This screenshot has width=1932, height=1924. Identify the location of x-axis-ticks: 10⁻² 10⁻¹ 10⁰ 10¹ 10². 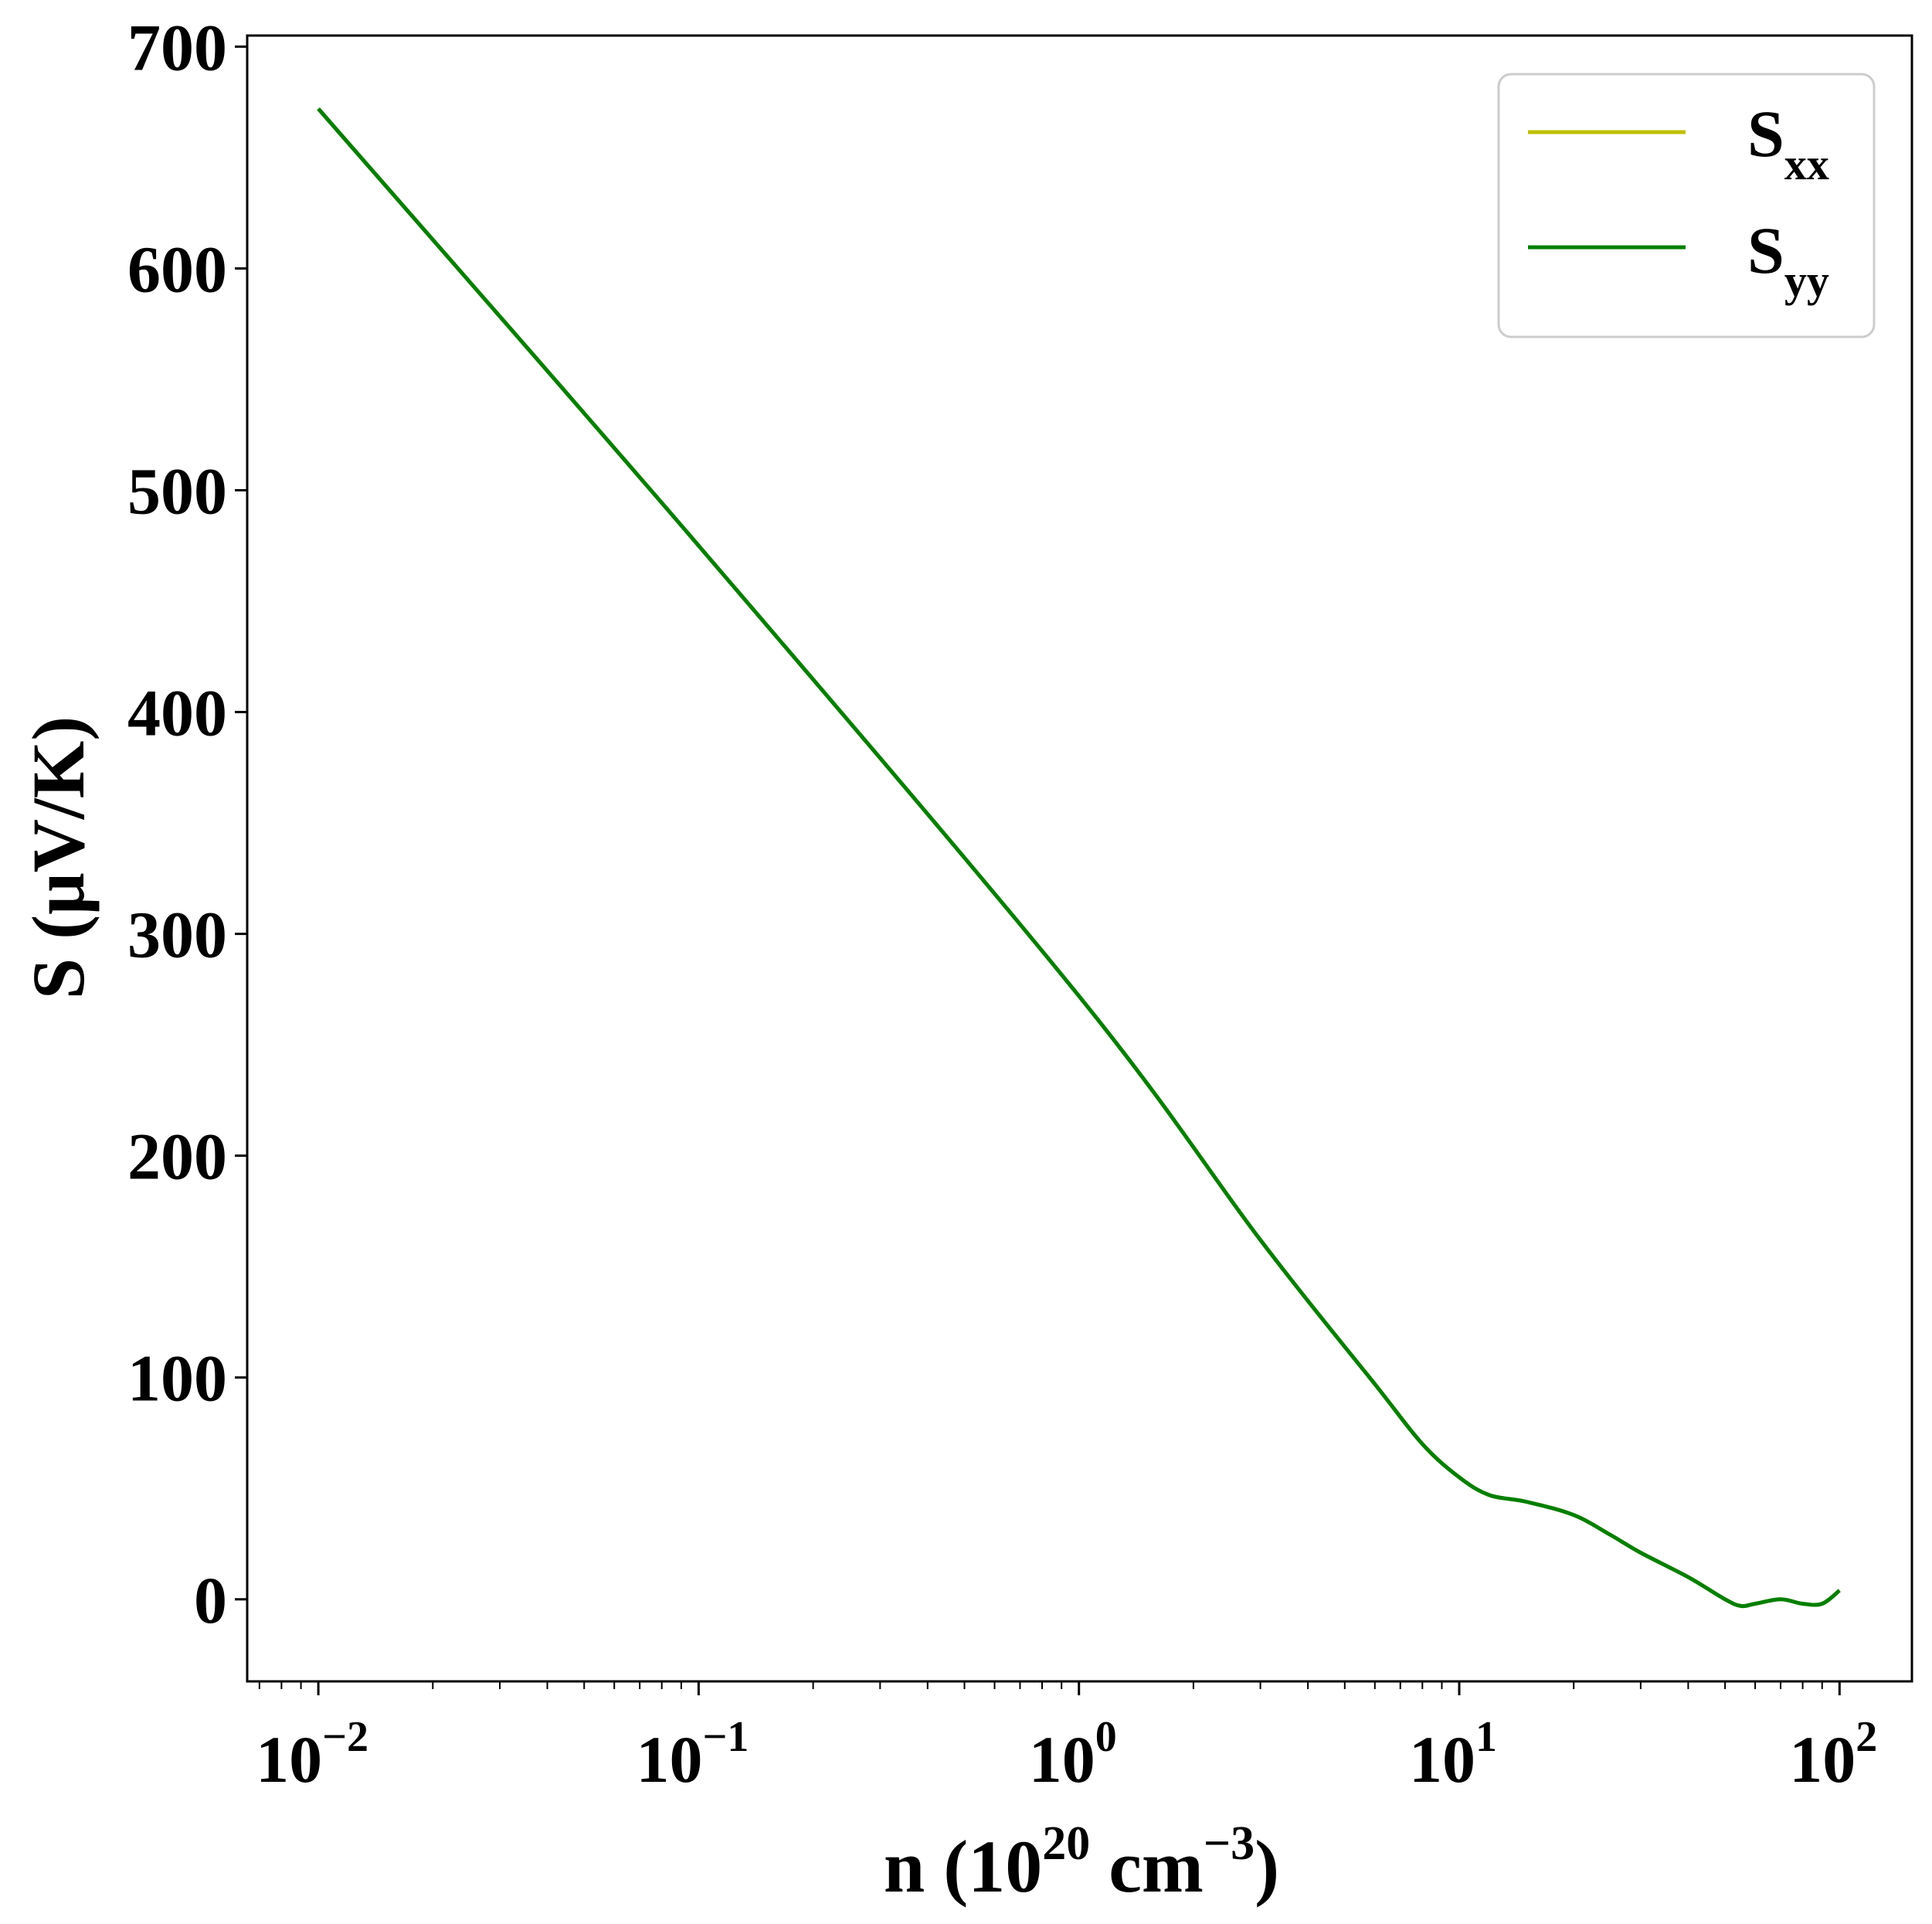
(1067, 1739).